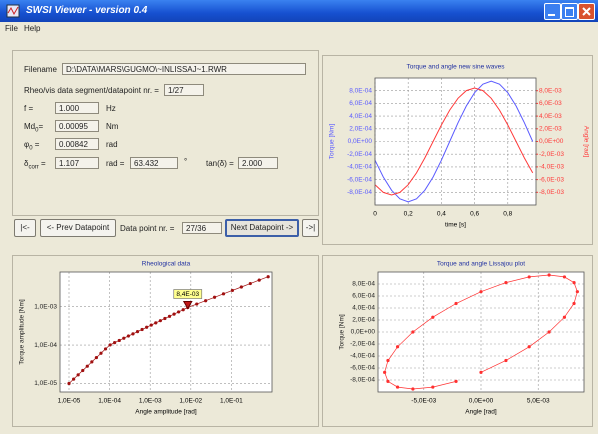  I want to click on value-field: 1.107, so click(77, 163).